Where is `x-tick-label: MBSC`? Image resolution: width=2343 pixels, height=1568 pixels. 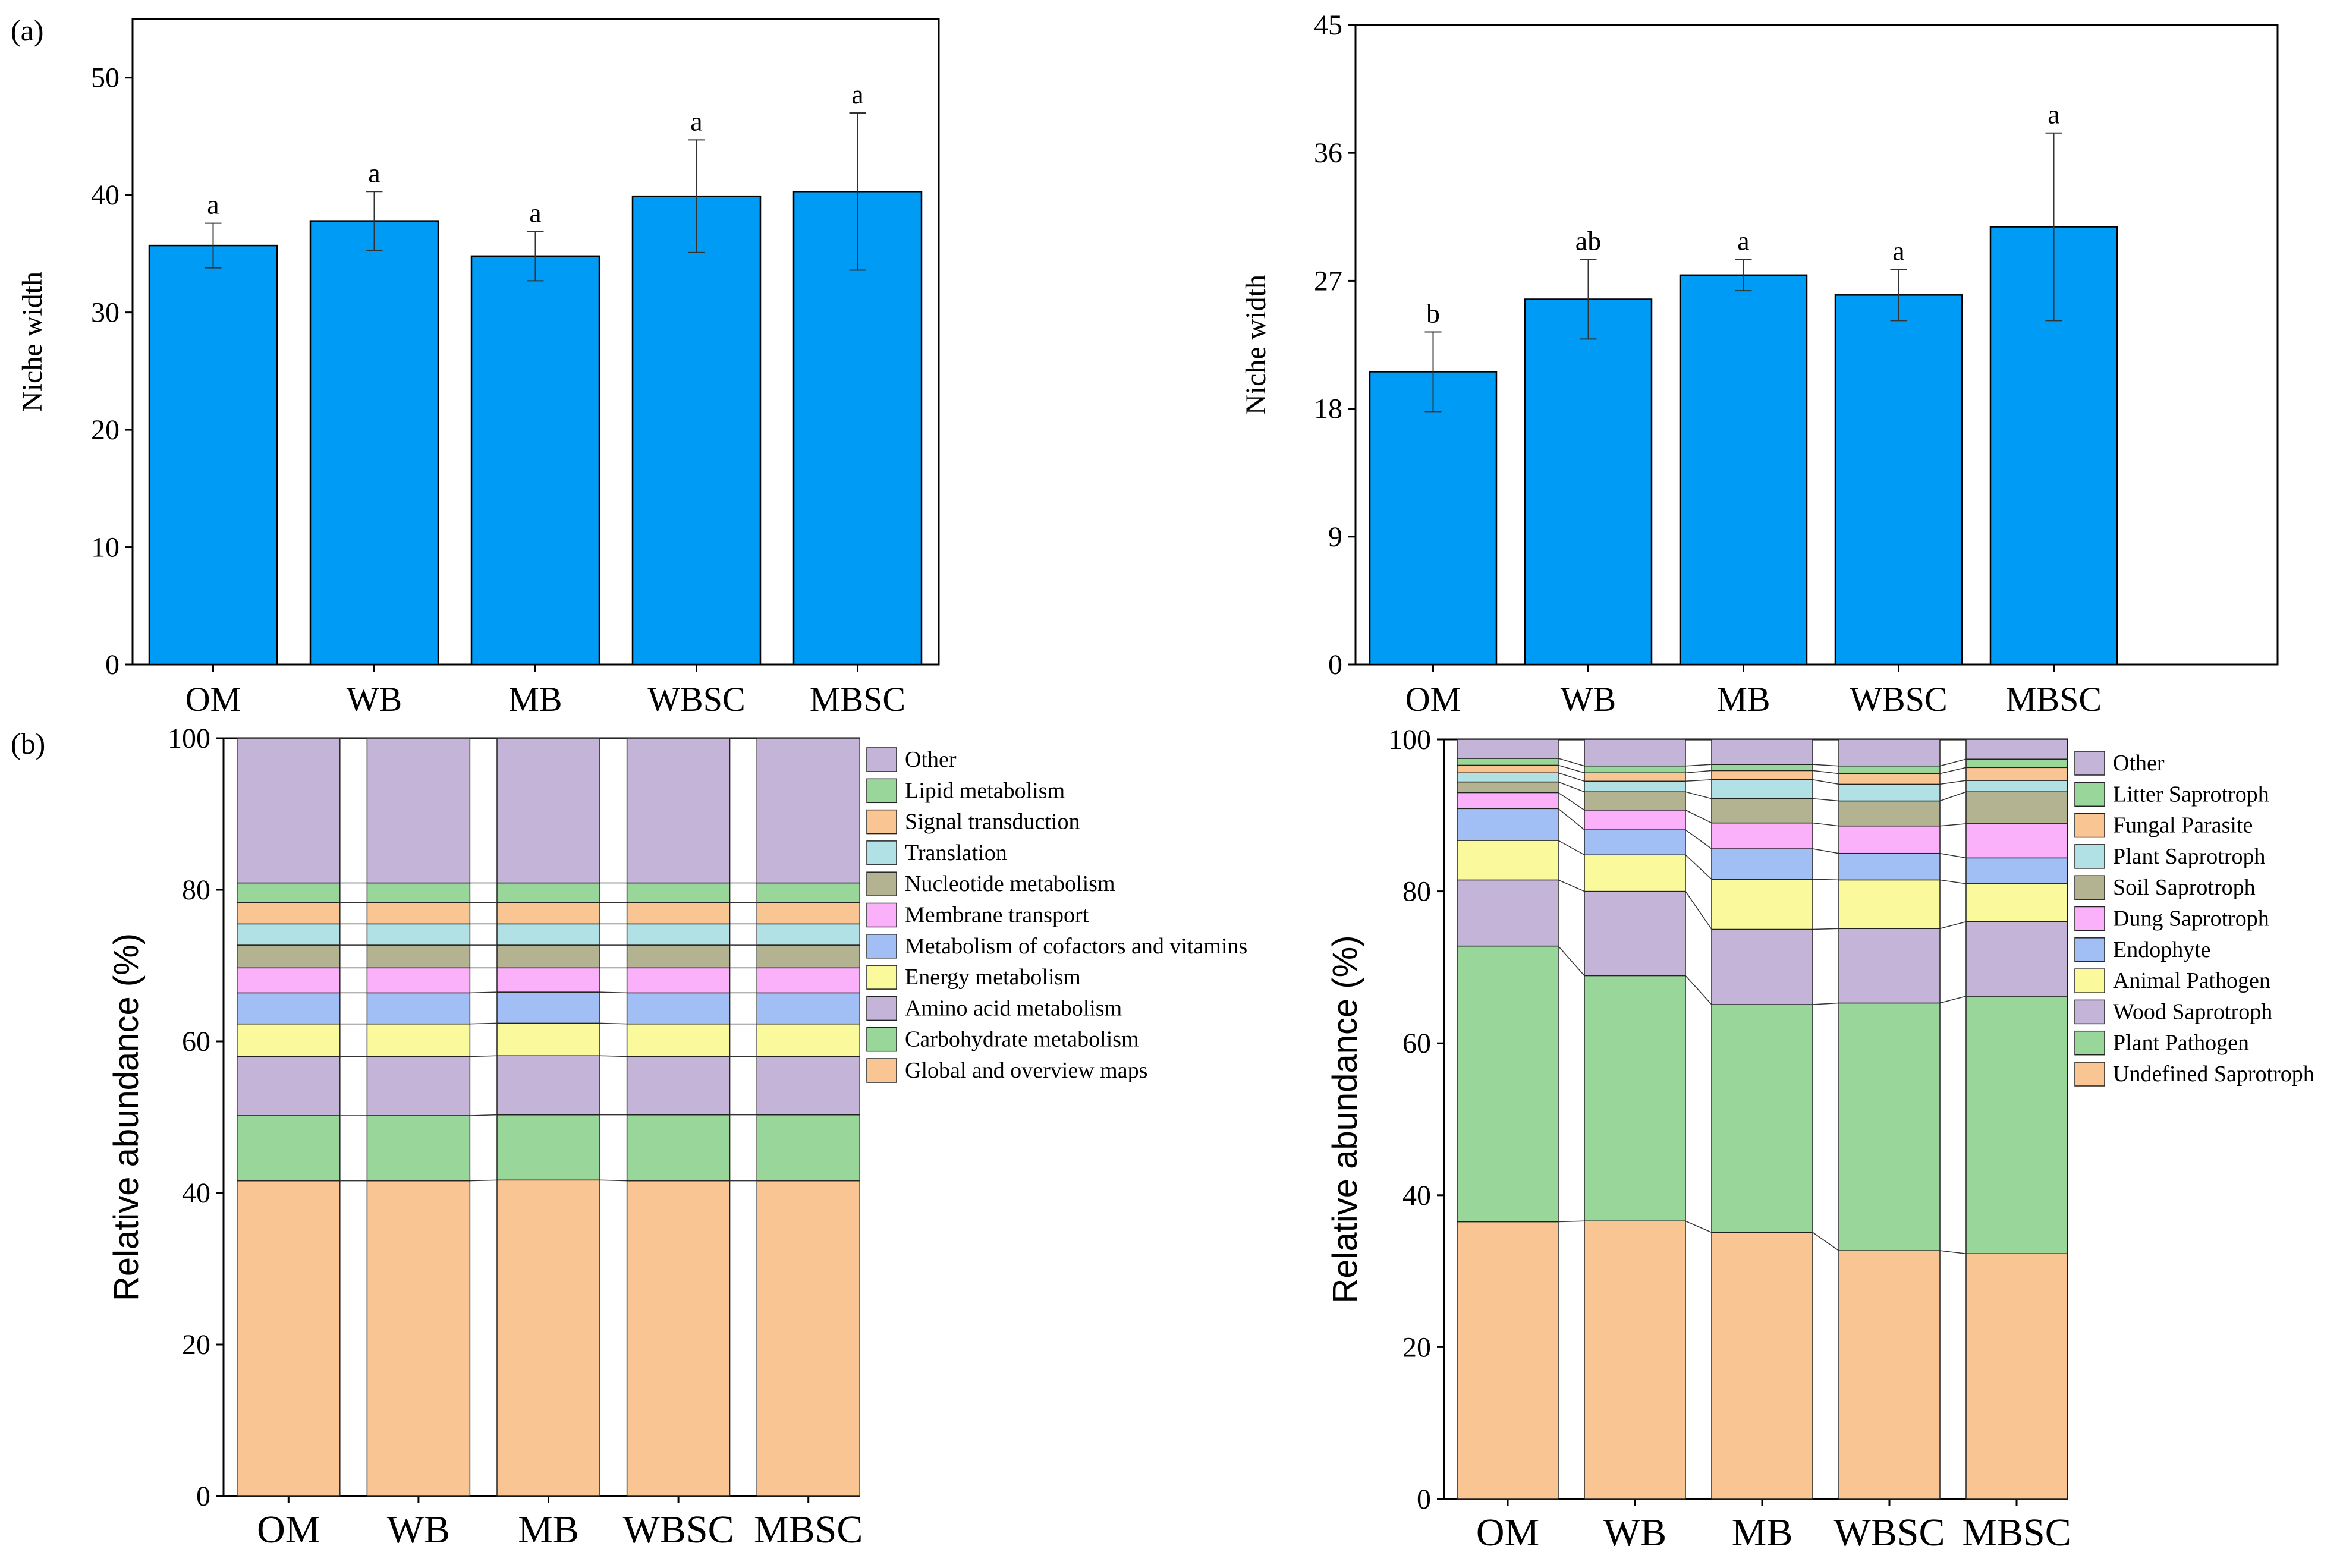 x-tick-label: MBSC is located at coordinates (2016, 1532).